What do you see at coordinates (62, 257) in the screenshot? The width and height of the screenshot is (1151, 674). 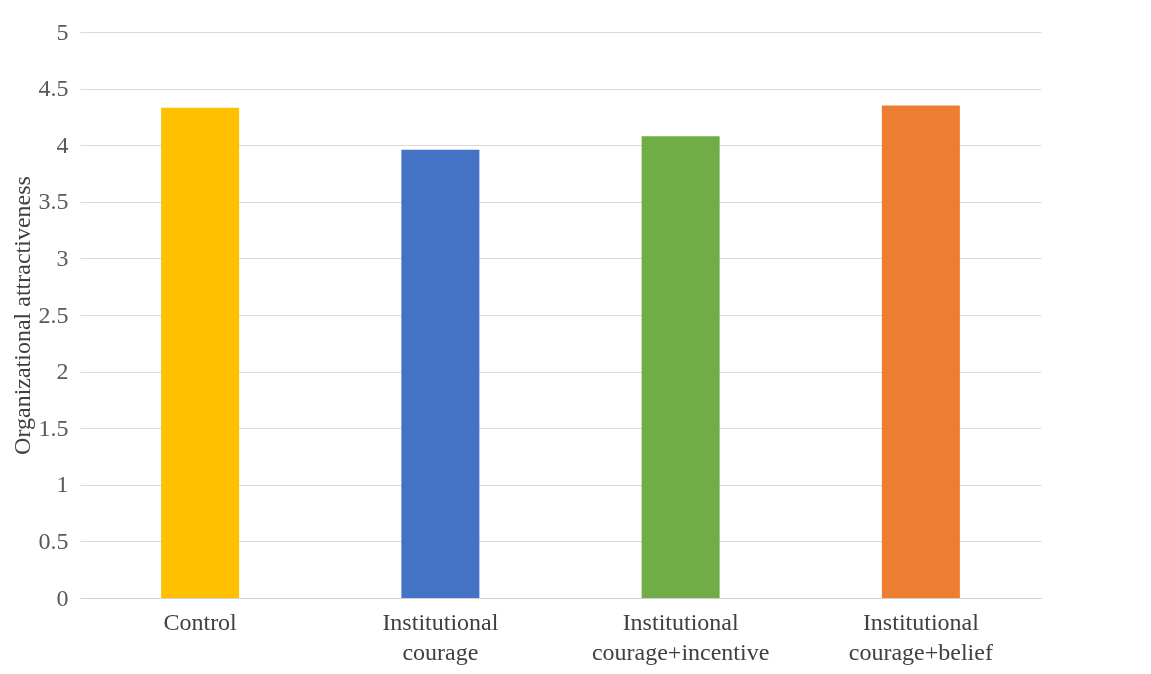 I see `y-tick-label: 3` at bounding box center [62, 257].